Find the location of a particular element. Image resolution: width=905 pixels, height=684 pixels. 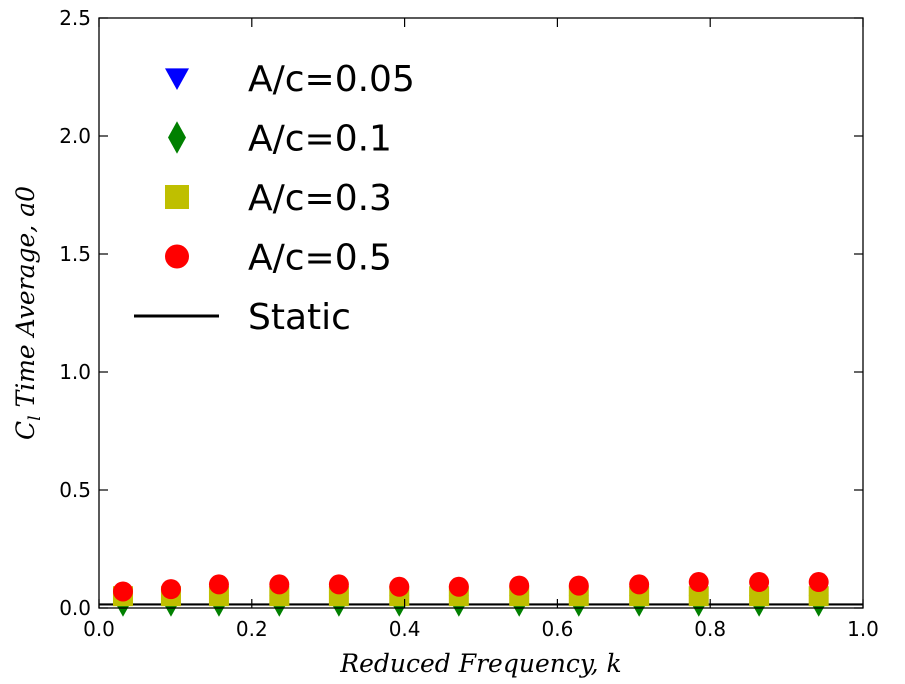

legend-label: A/c=0.05 is located at coordinates (331, 79).